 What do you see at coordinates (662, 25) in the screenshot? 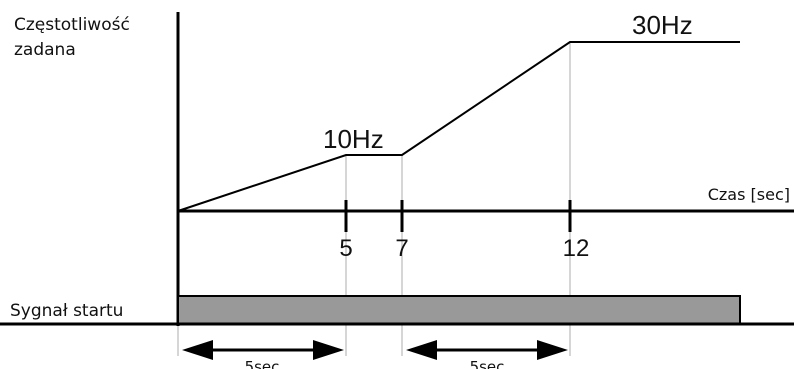
I see `frequency-30hz-label: 30Hz` at bounding box center [662, 25].